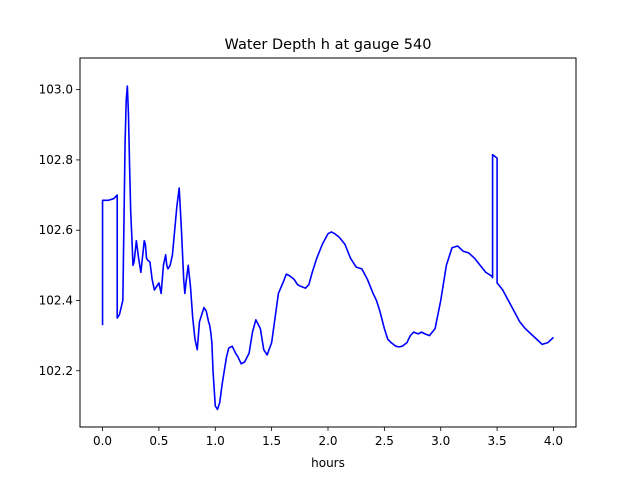 Image resolution: width=640 pixels, height=480 pixels. What do you see at coordinates (102, 441) in the screenshot?
I see `x-tick-label: 0.0` at bounding box center [102, 441].